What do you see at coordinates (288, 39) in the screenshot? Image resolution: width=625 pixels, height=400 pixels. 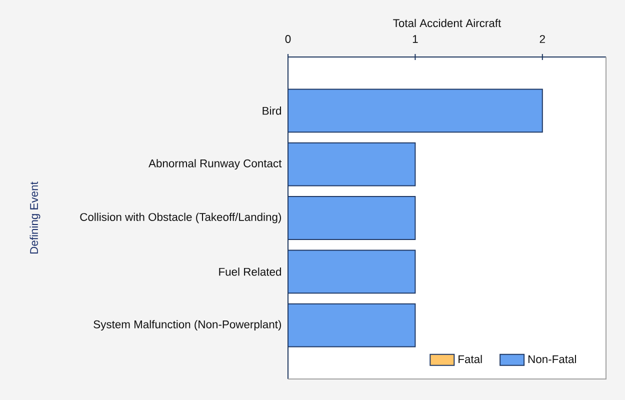 I see `x-tick-label: 0` at bounding box center [288, 39].